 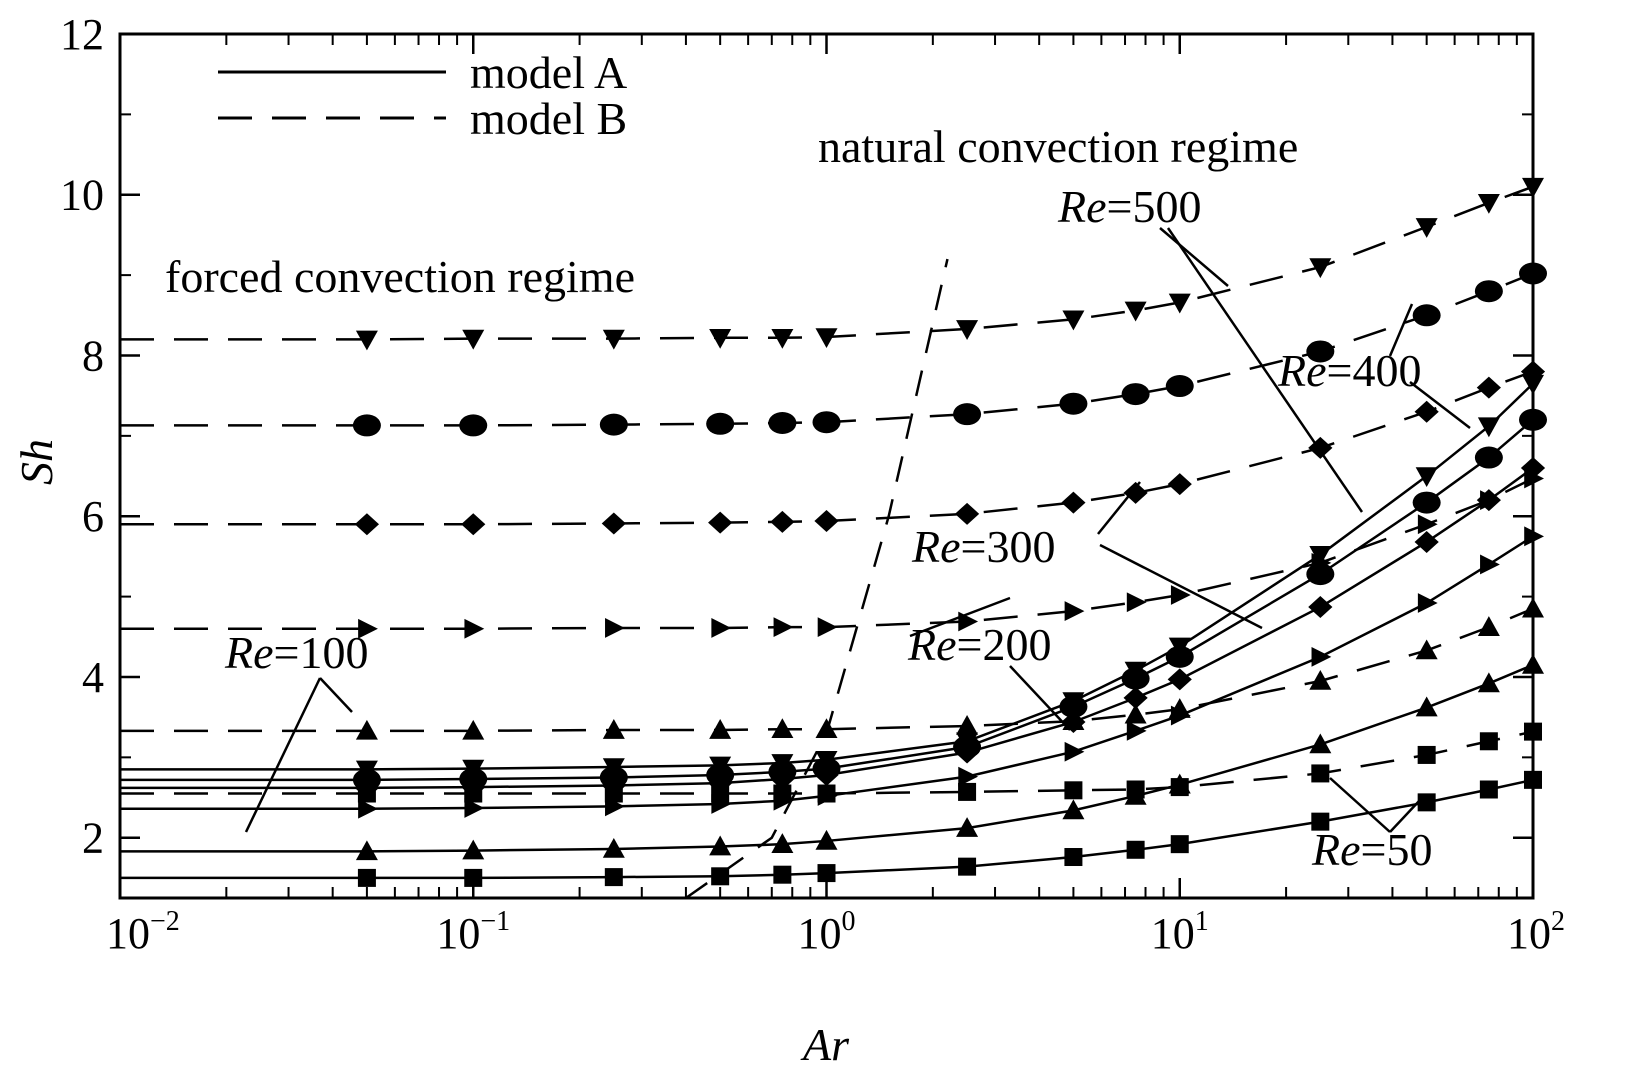 What do you see at coordinates (82, 34) in the screenshot?
I see `y-tick-label: 12` at bounding box center [82, 34].